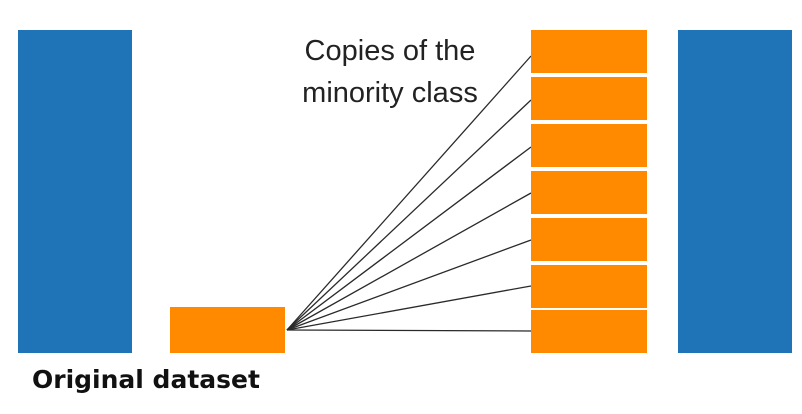 This screenshot has width=802, height=414. What do you see at coordinates (75, 191) in the screenshot?
I see `original-majority-class-bar` at bounding box center [75, 191].